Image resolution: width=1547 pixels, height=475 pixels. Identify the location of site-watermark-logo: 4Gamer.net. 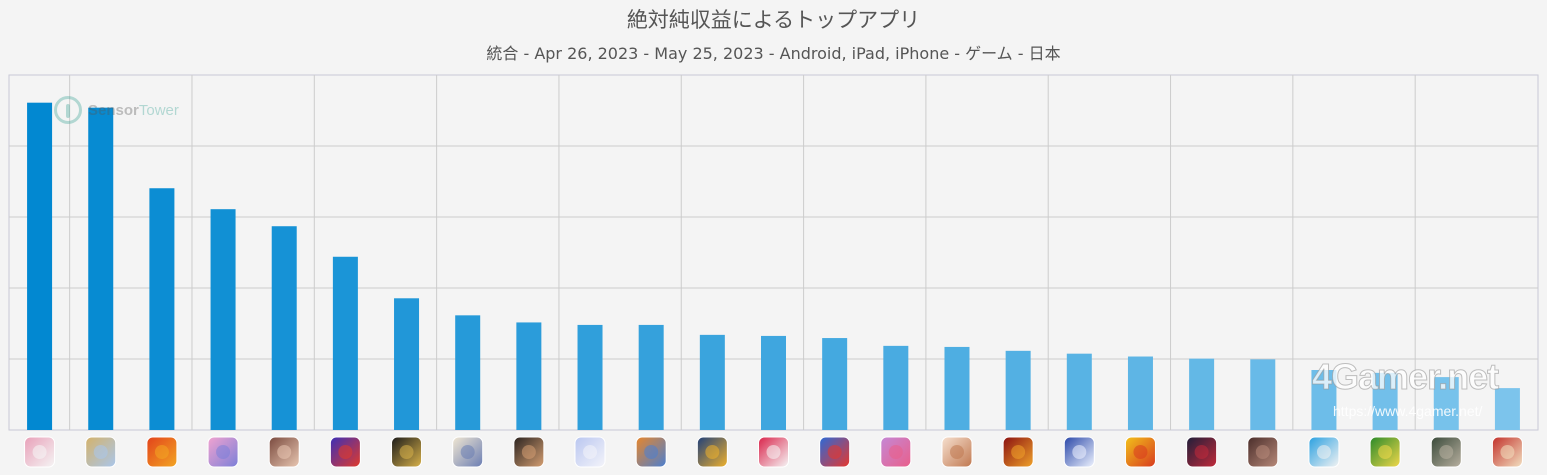
(1405, 377).